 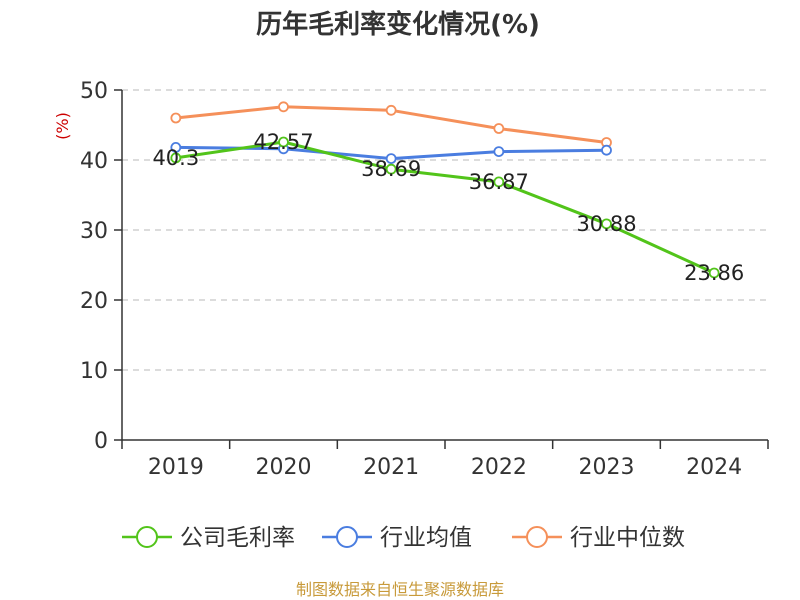 I want to click on x-tick-label: 2022, so click(x=499, y=467).